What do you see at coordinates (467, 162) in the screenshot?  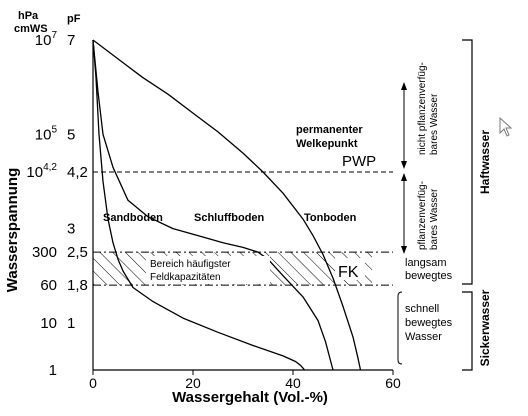 I see `bracket-haftwasser` at bounding box center [467, 162].